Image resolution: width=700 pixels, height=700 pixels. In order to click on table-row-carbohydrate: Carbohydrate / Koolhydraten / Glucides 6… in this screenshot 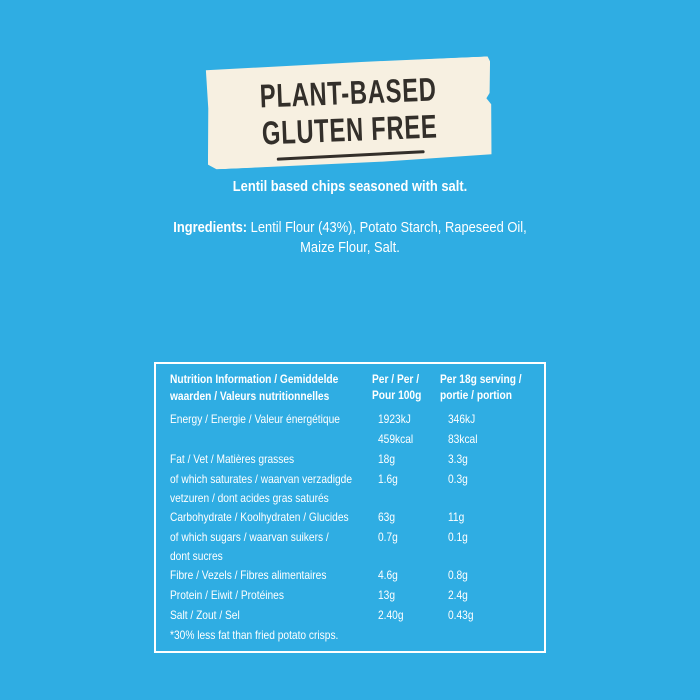, I will do `click(317, 517)`.